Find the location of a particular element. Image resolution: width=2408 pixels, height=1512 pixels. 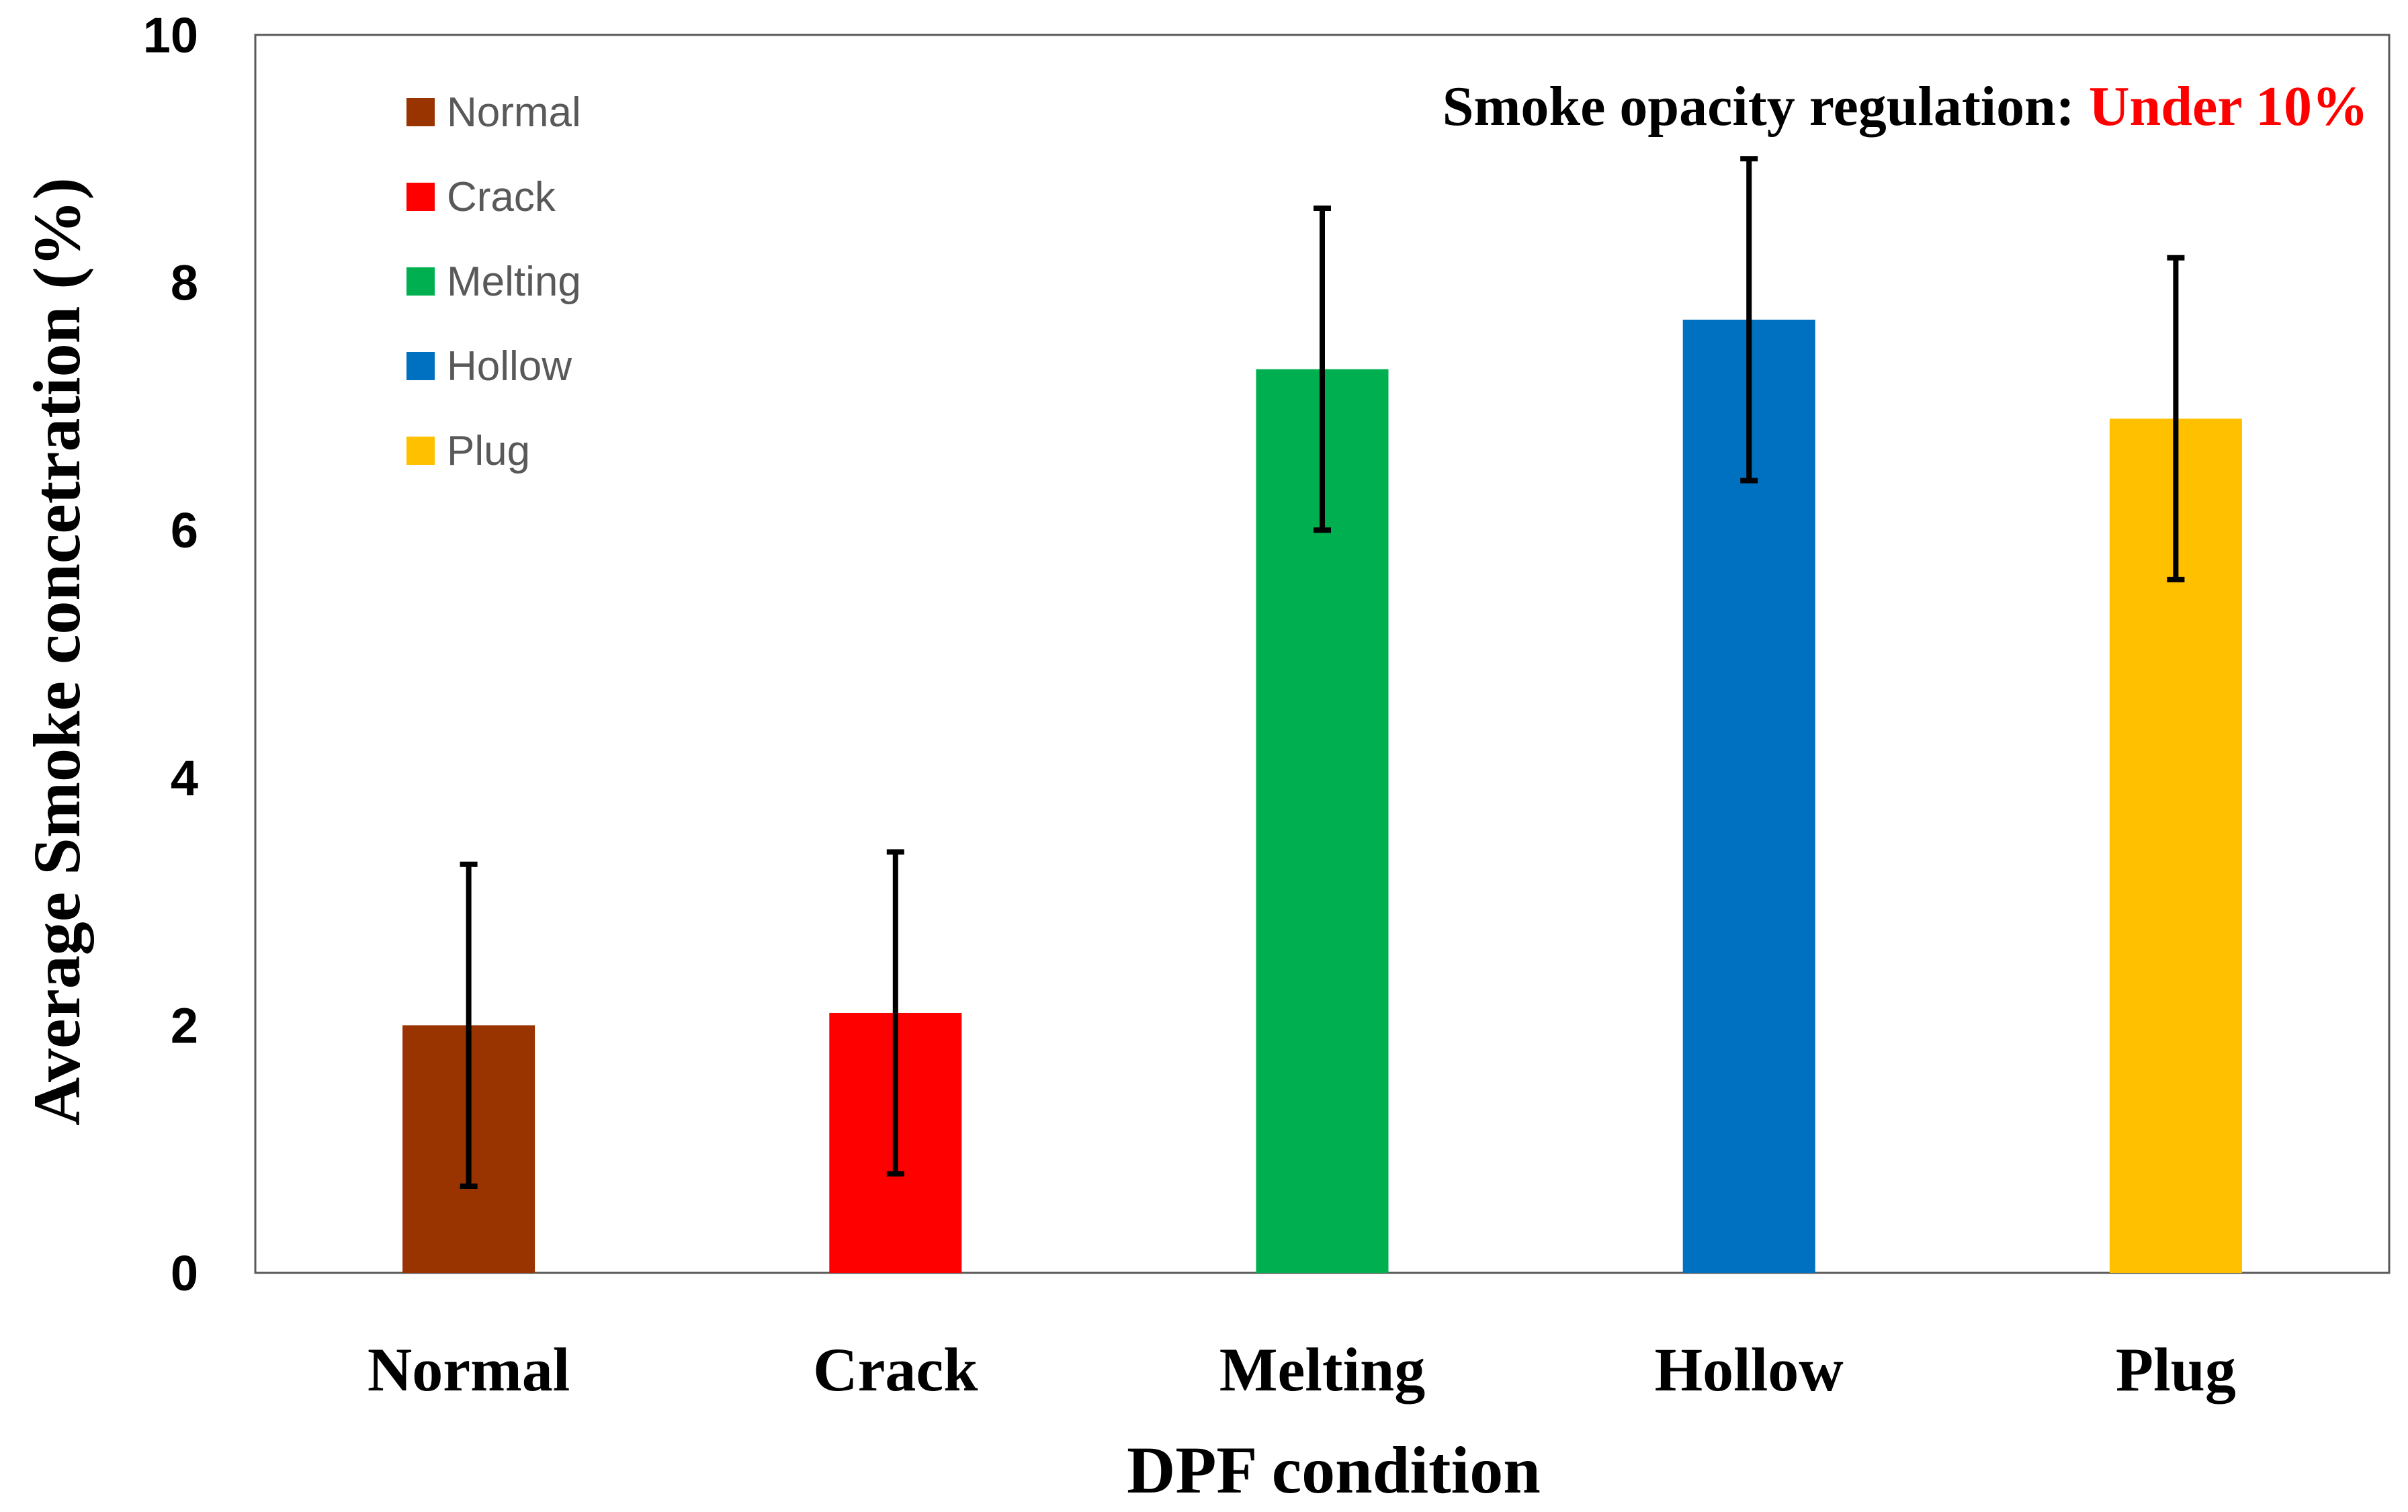

annotation-prefix: Smoke opacity regulation: is located at coordinates (1766, 106).